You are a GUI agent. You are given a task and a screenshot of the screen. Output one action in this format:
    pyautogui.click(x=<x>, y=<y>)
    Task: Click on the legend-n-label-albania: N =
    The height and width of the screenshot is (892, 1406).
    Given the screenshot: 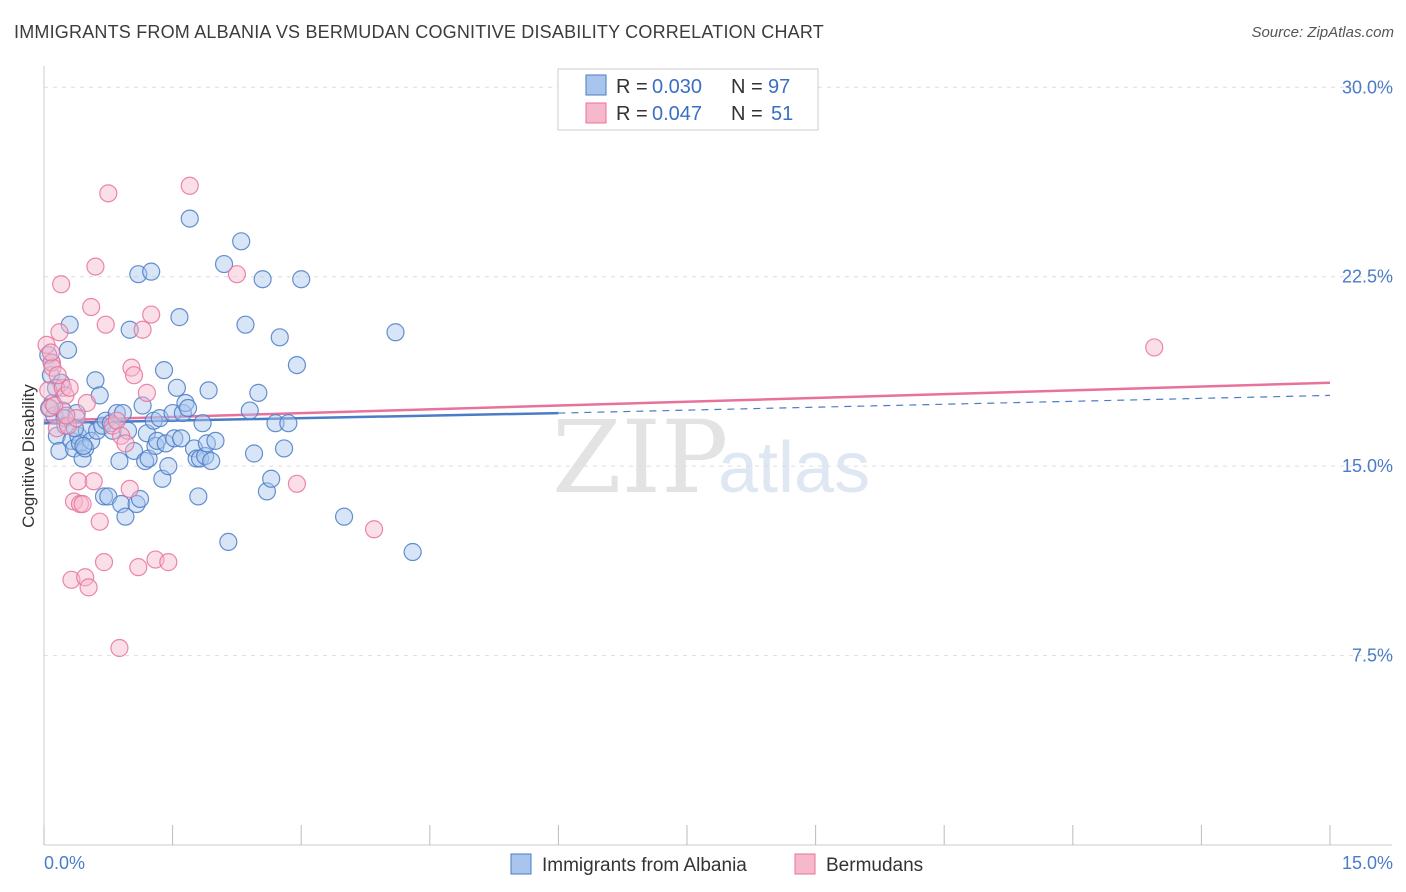 What is the action you would take?
    pyautogui.click(x=747, y=87)
    